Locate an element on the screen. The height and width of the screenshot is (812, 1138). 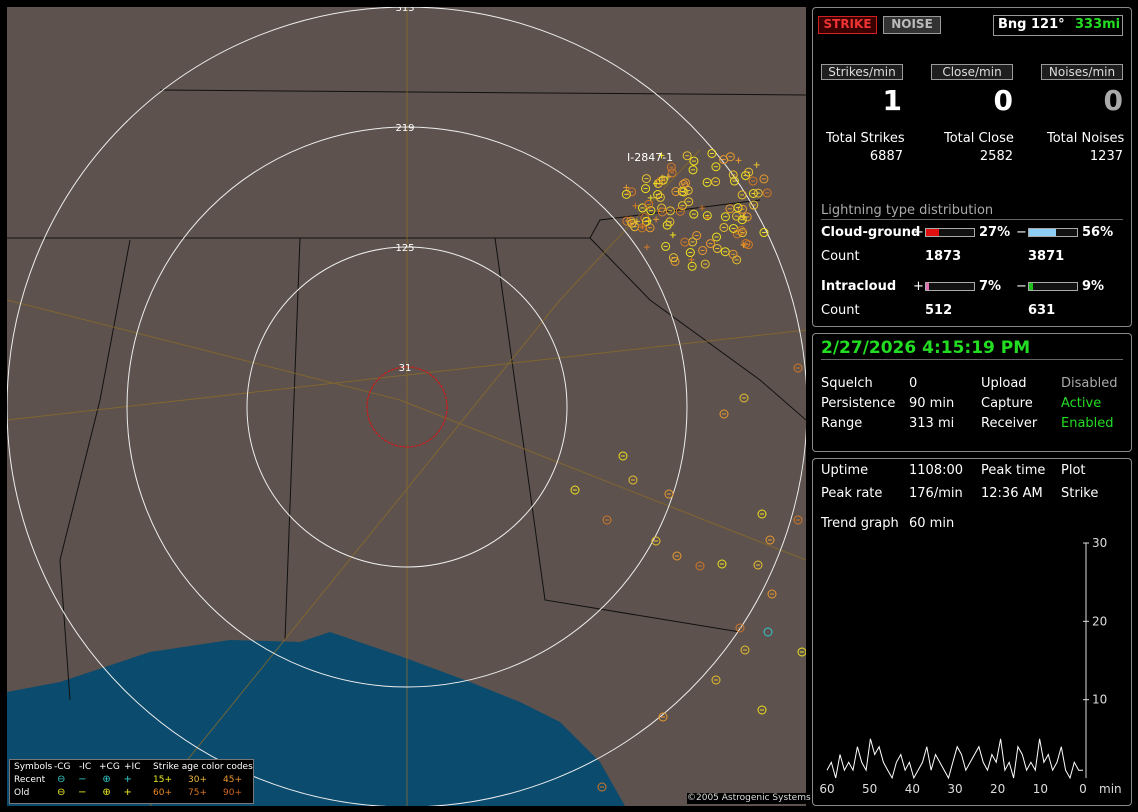
legend-row-label: Recent is located at coordinates (29, 780).